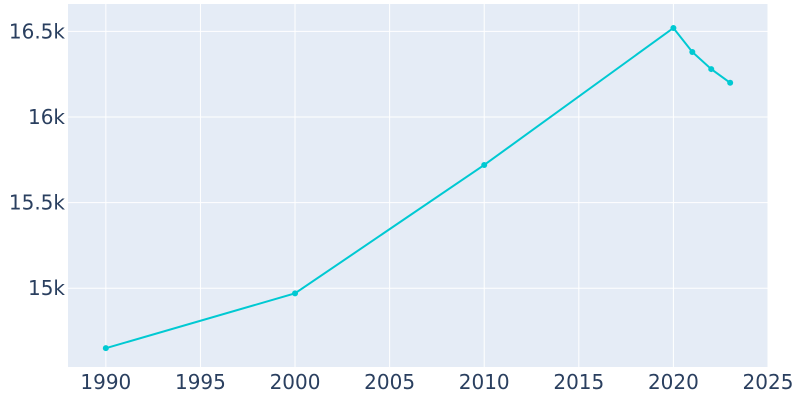  What do you see at coordinates (295, 293) in the screenshot?
I see `data-point-2000` at bounding box center [295, 293].